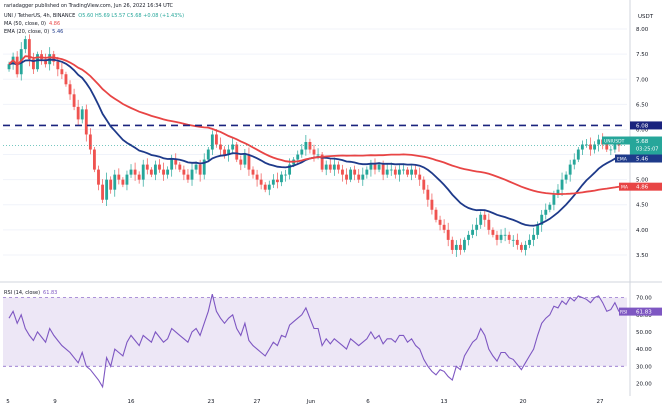 Image resolution: width=662 pixels, height=408 pixels. What do you see at coordinates (35, 32) in the screenshot?
I see `ema-legend: EMA (20, close, 0) 5.46` at bounding box center [35, 32].